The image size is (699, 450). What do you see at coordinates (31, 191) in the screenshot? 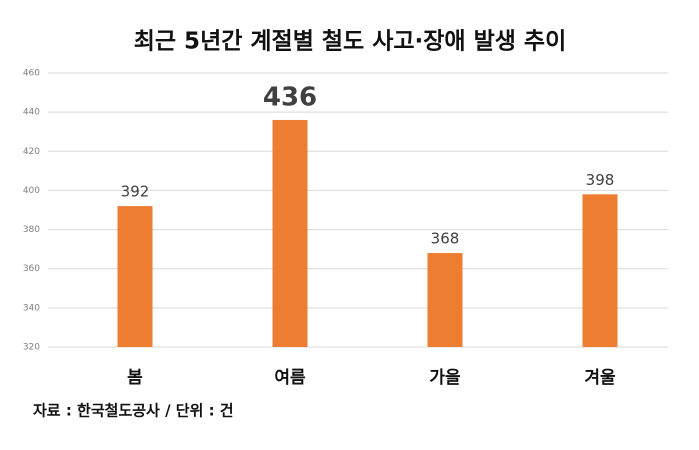
I see `y-tick-label: 400` at bounding box center [31, 191].